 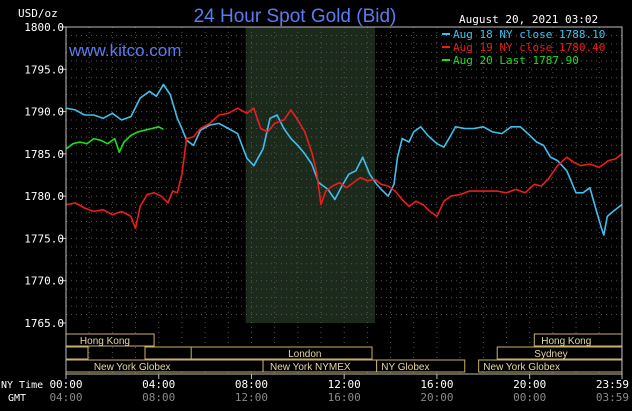 I want to click on y-tick-label: 1770.0, so click(x=44, y=281).